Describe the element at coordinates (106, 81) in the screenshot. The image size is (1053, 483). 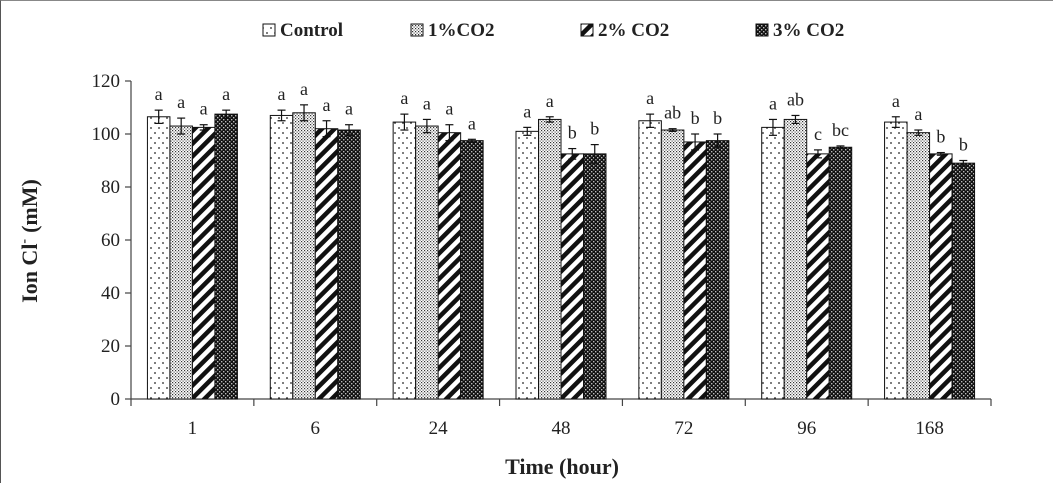
I see `y-tick-label: 120` at that location.